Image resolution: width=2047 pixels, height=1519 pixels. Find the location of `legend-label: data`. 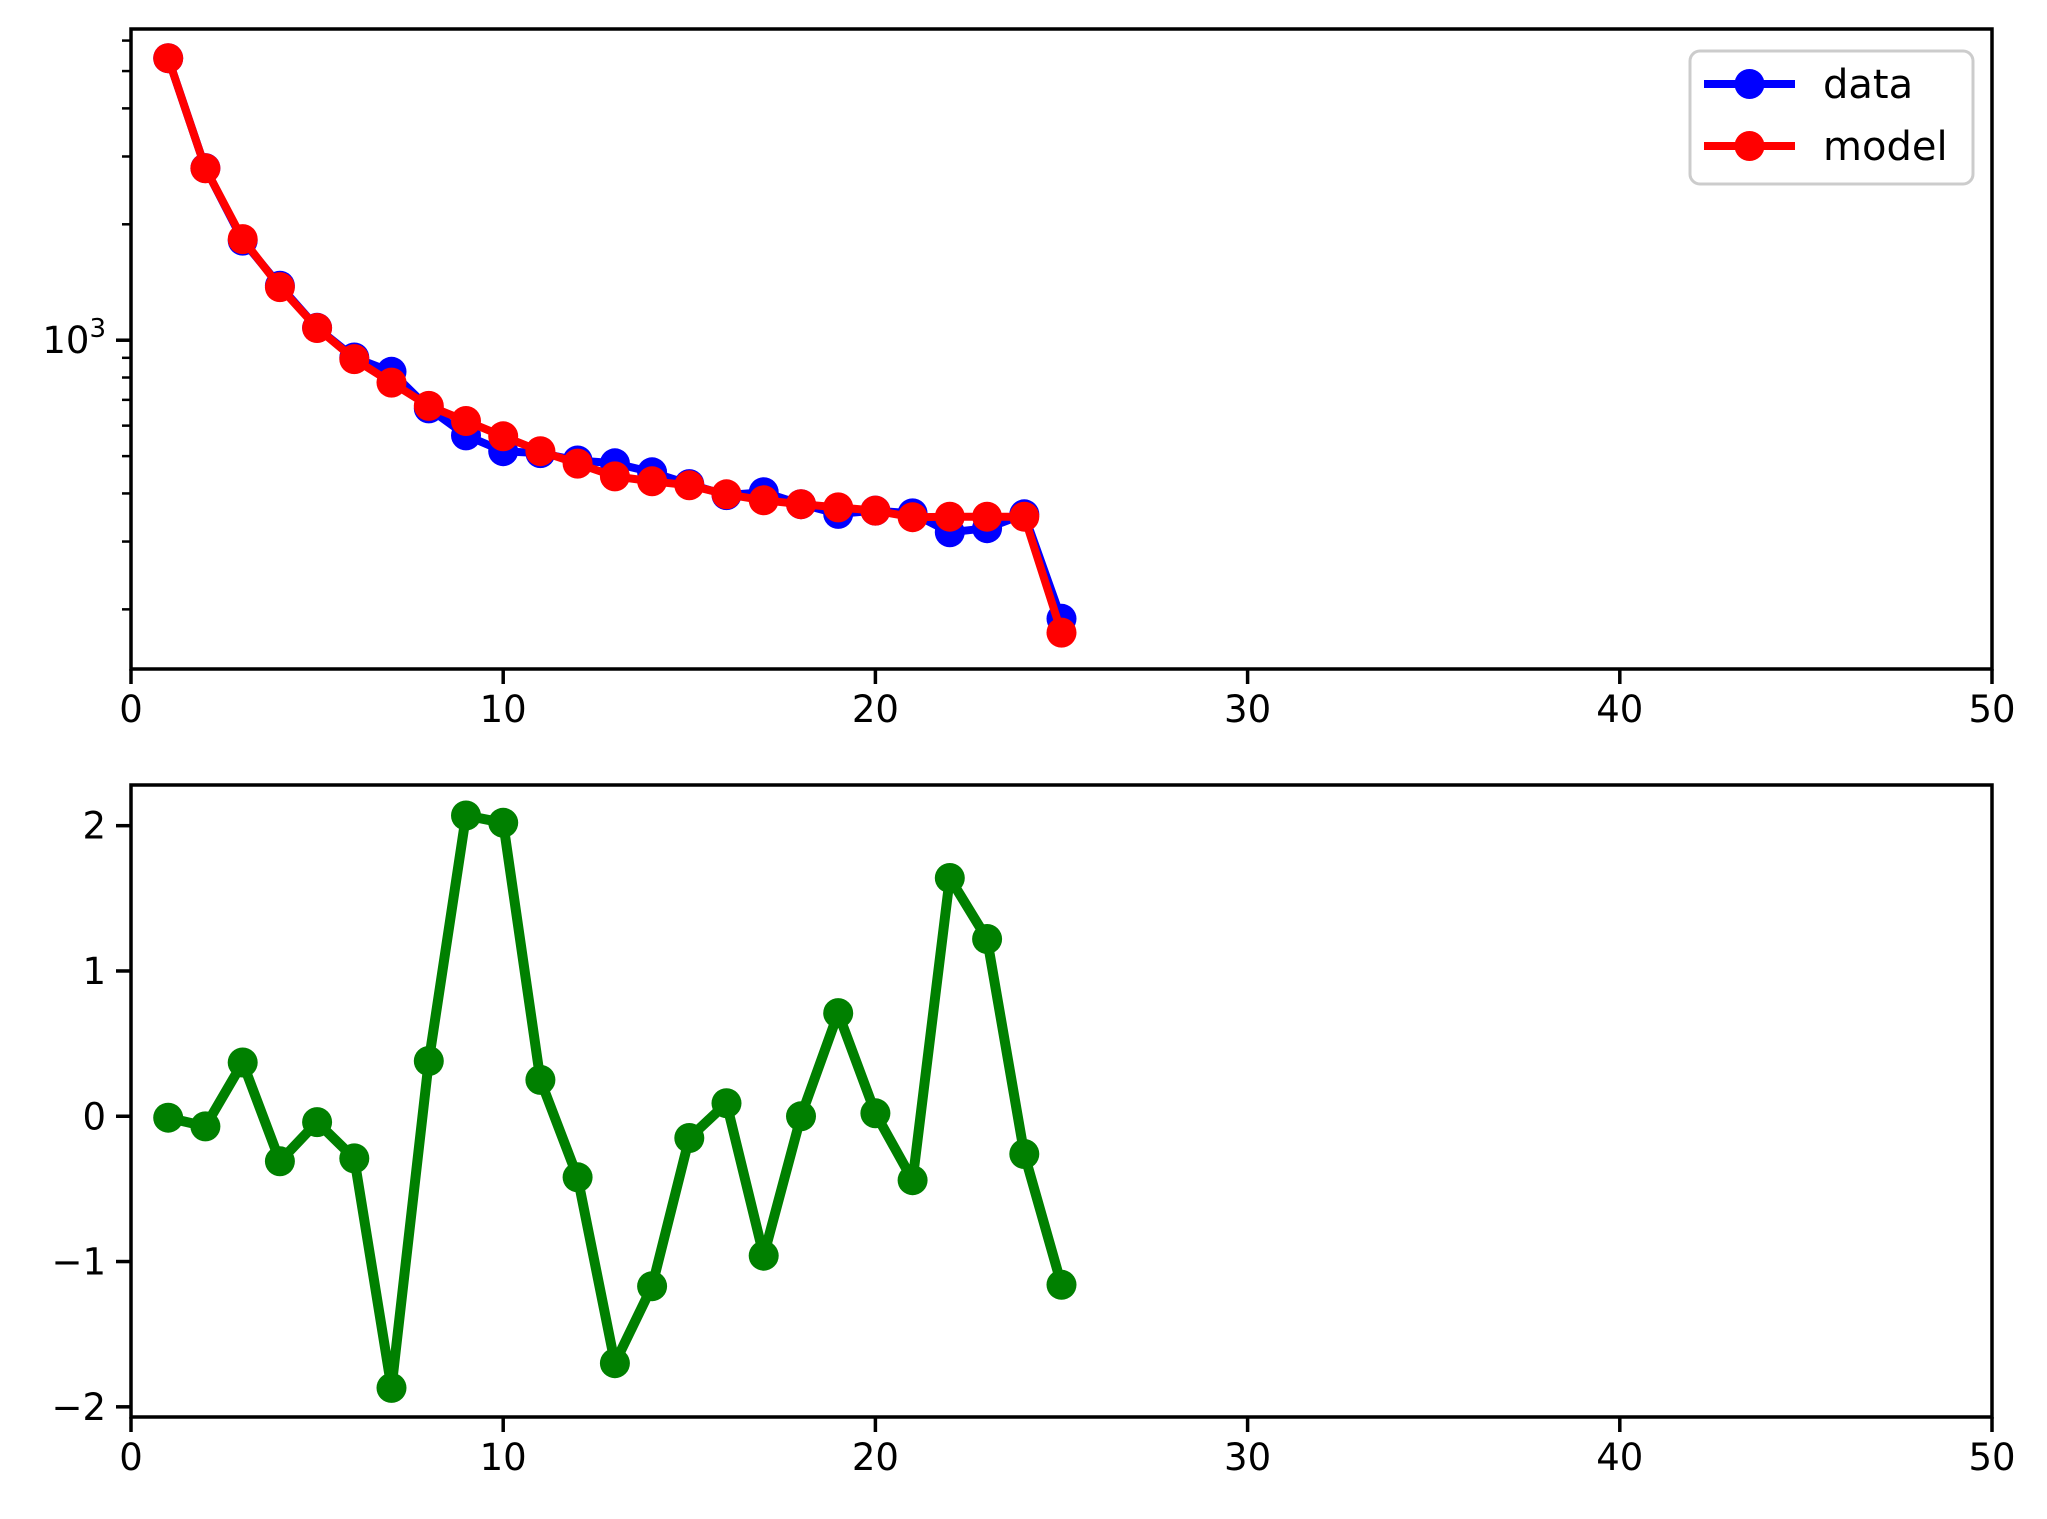

legend-label: data is located at coordinates (1868, 85).